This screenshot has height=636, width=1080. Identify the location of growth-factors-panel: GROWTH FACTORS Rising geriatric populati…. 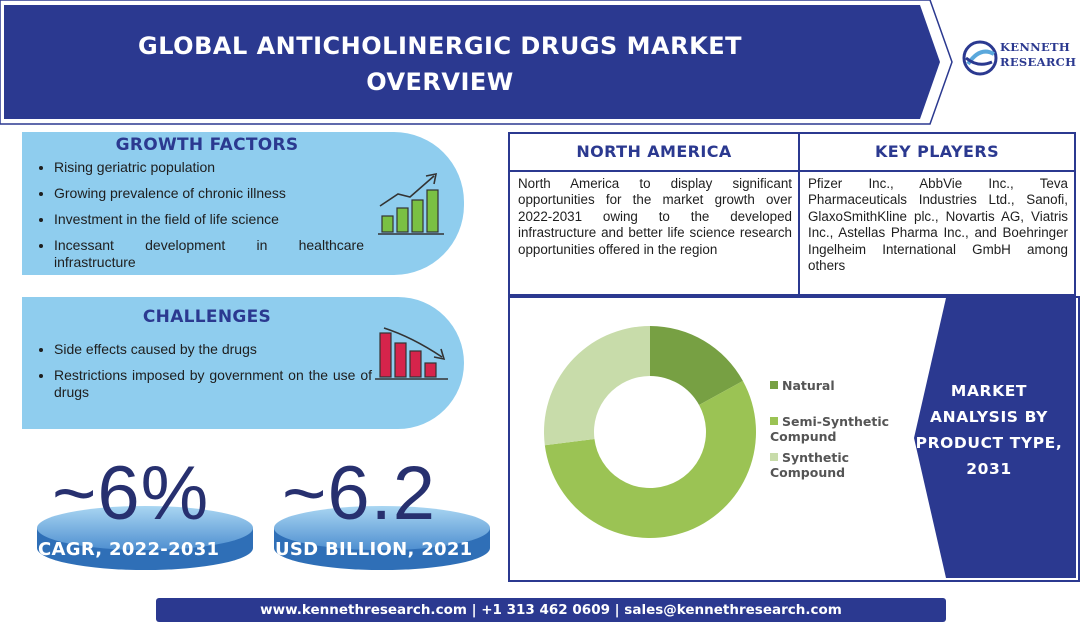
(243, 203).